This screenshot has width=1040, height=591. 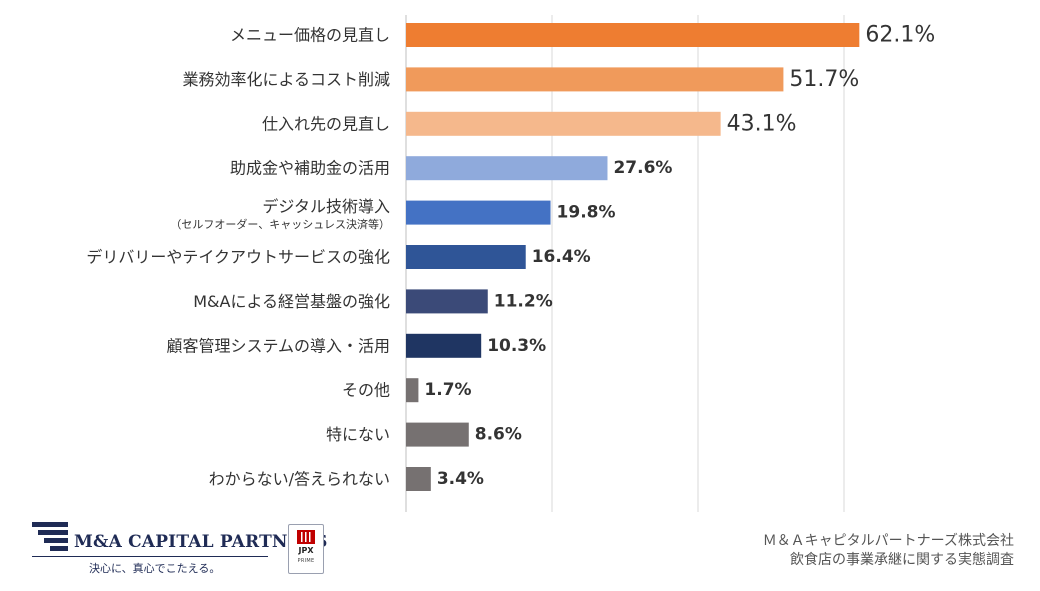 What do you see at coordinates (201, 542) in the screenshot?
I see `company-logo-text: M&A CAPITAL PARTNERS` at bounding box center [201, 542].